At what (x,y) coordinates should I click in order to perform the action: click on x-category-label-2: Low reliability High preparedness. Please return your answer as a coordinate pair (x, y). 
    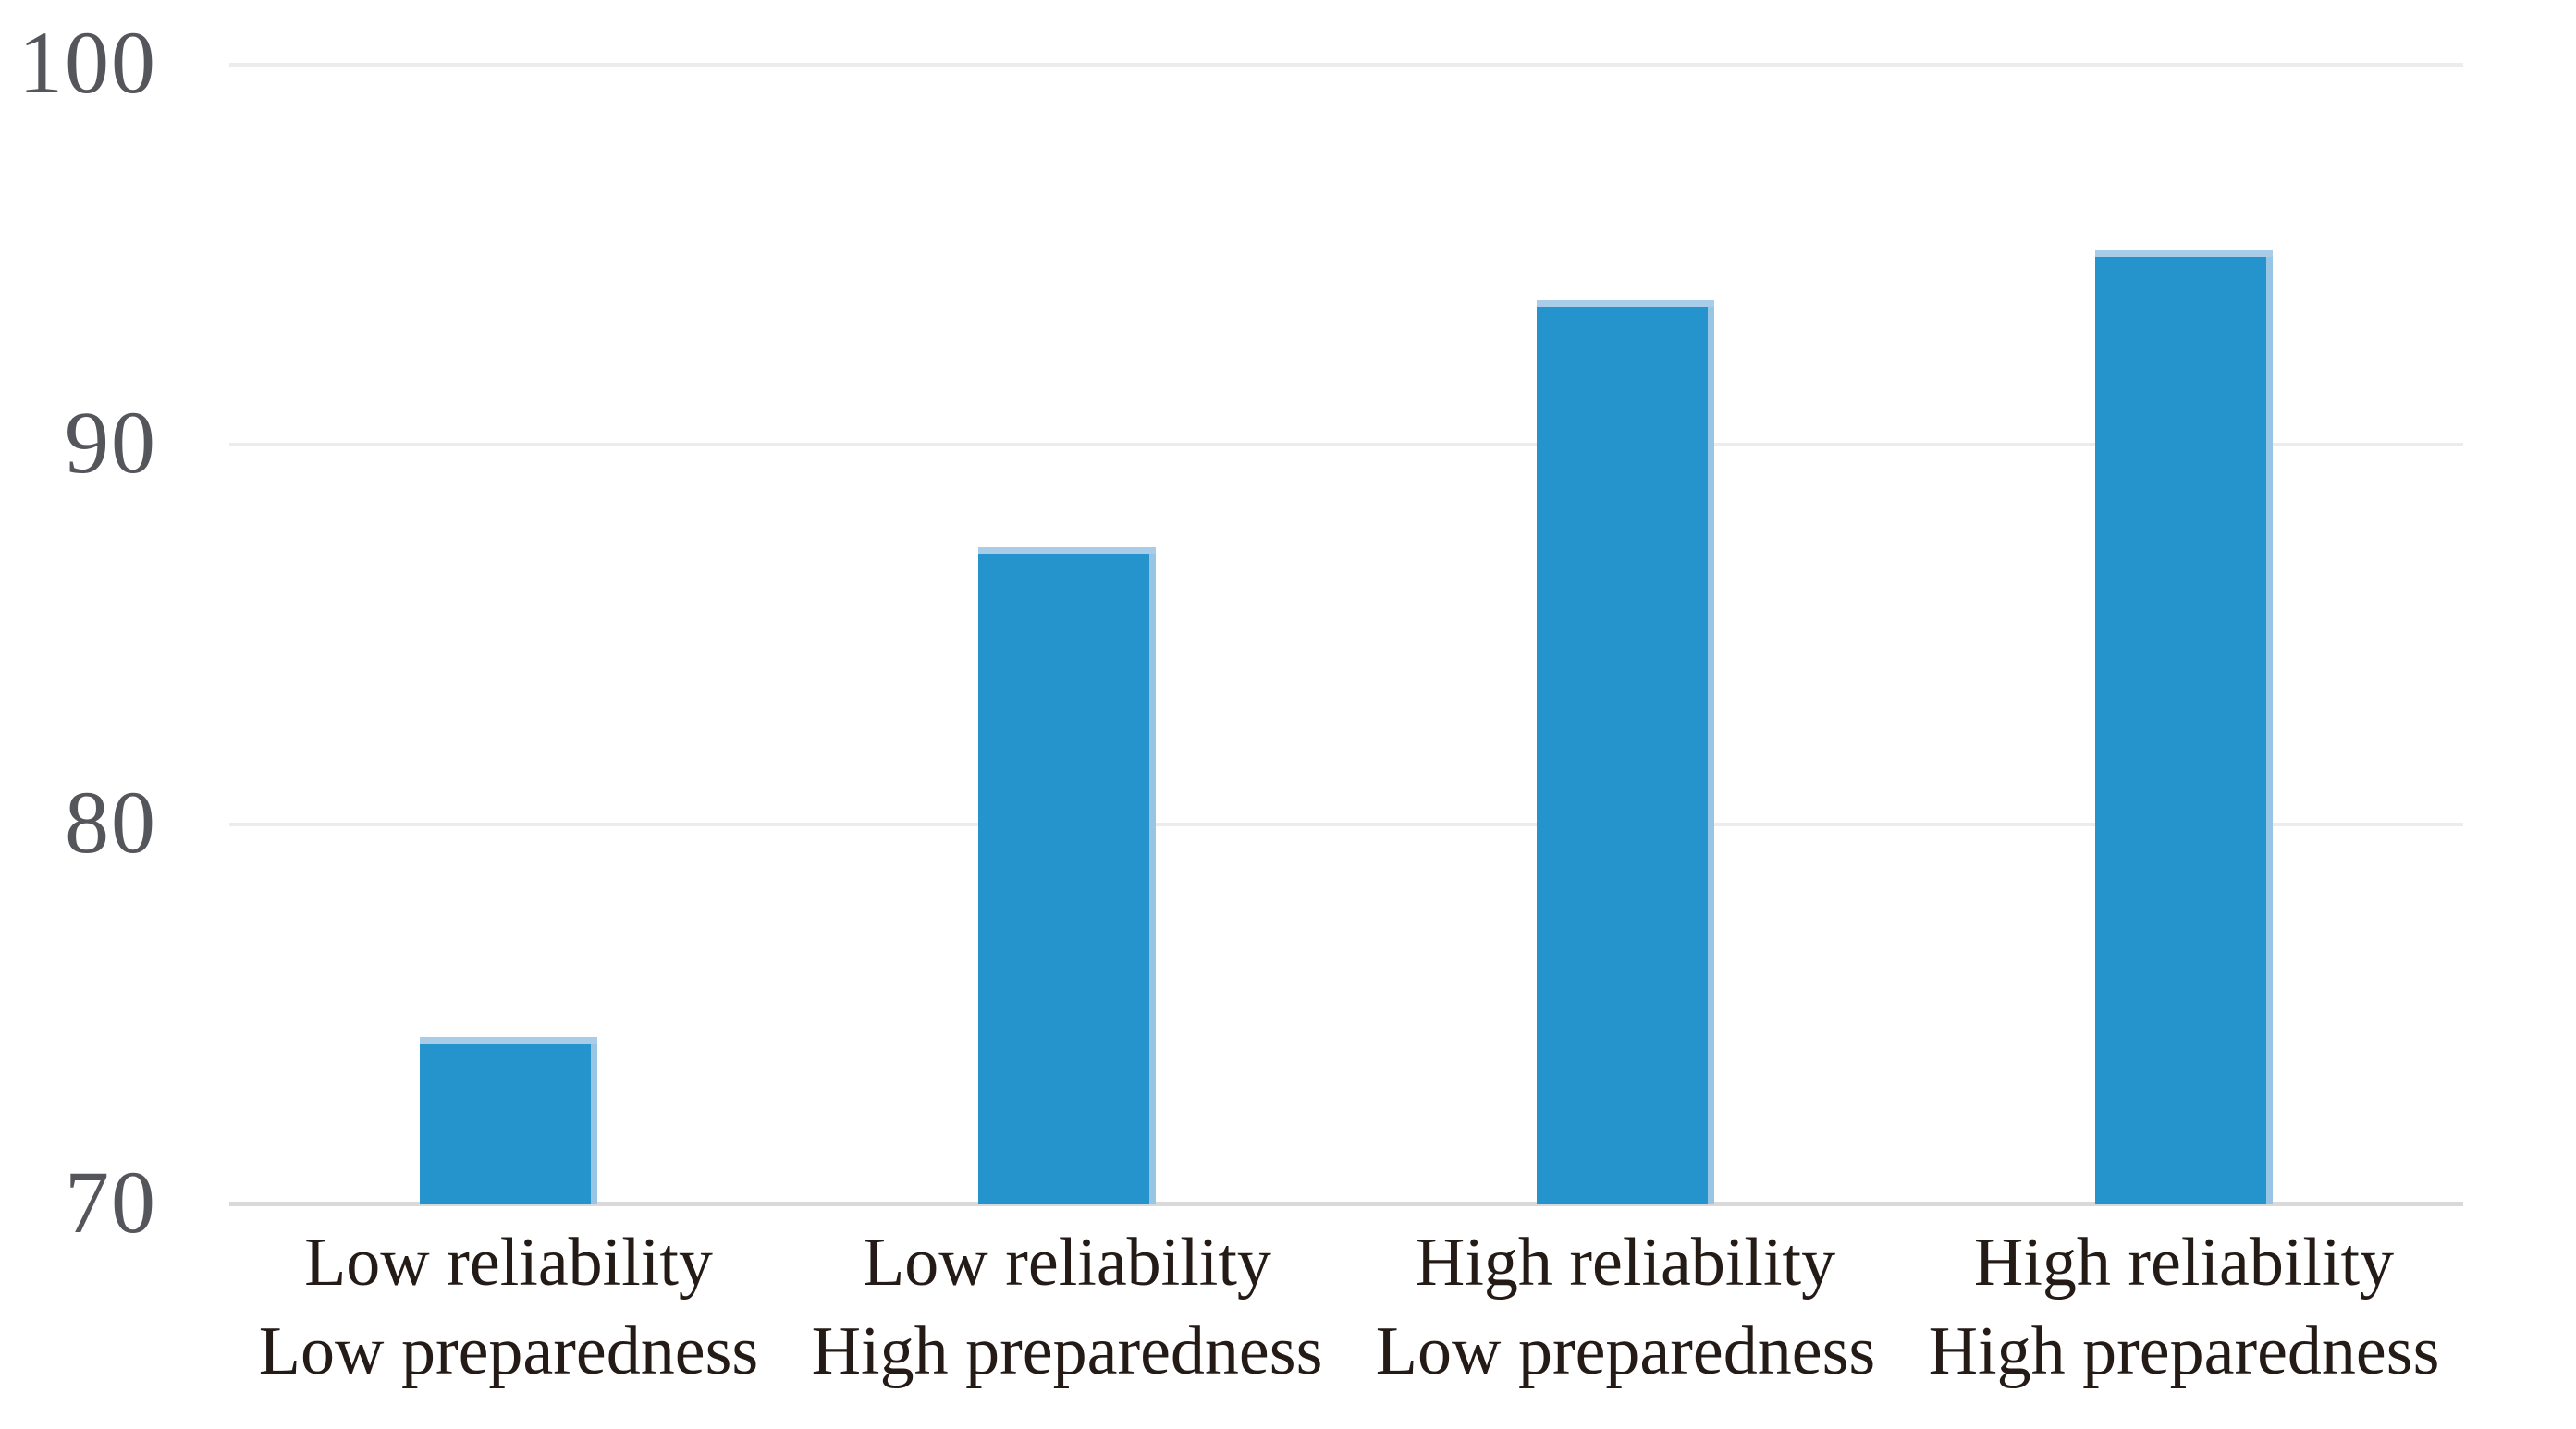
    Looking at the image, I should click on (1067, 1307).